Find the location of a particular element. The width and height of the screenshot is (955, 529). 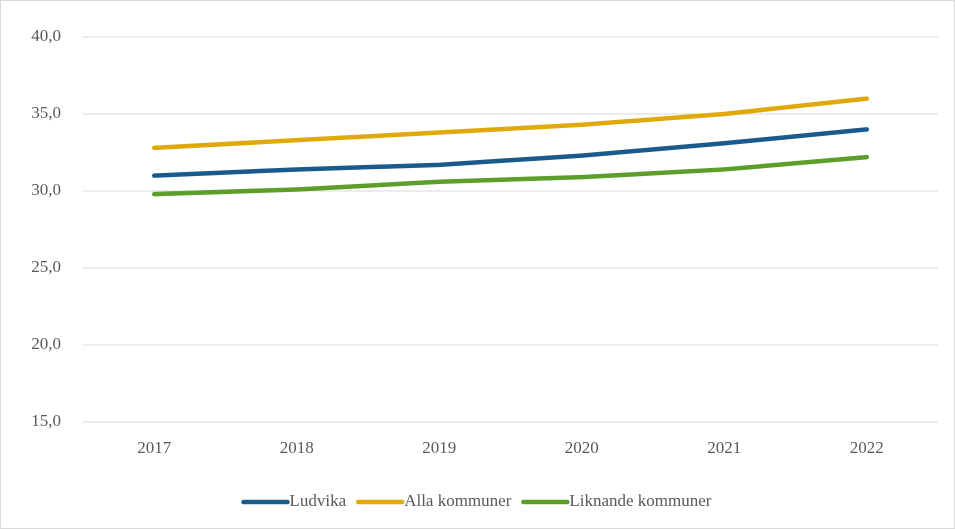

y-tick-label: 40,0 is located at coordinates (46, 35).